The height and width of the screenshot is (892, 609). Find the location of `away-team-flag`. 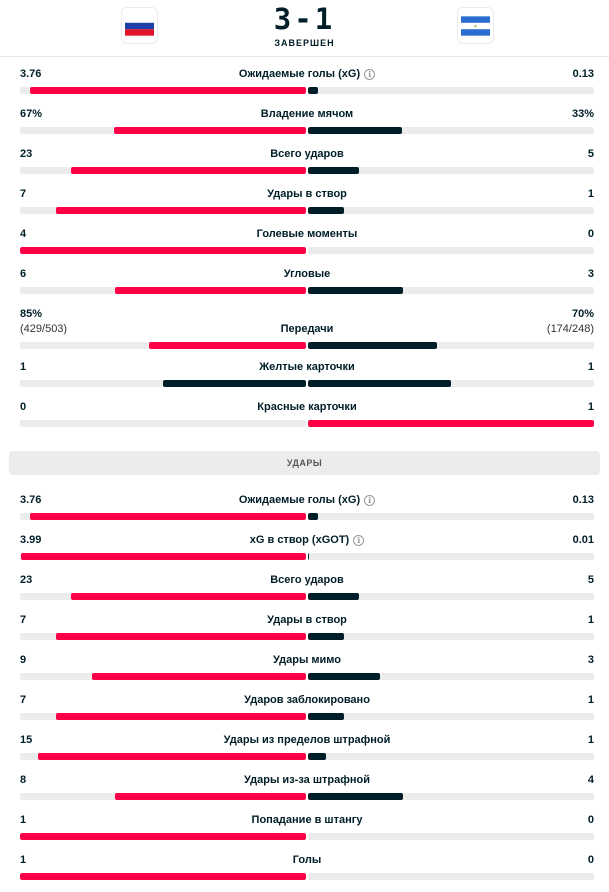

away-team-flag is located at coordinates (475, 25).